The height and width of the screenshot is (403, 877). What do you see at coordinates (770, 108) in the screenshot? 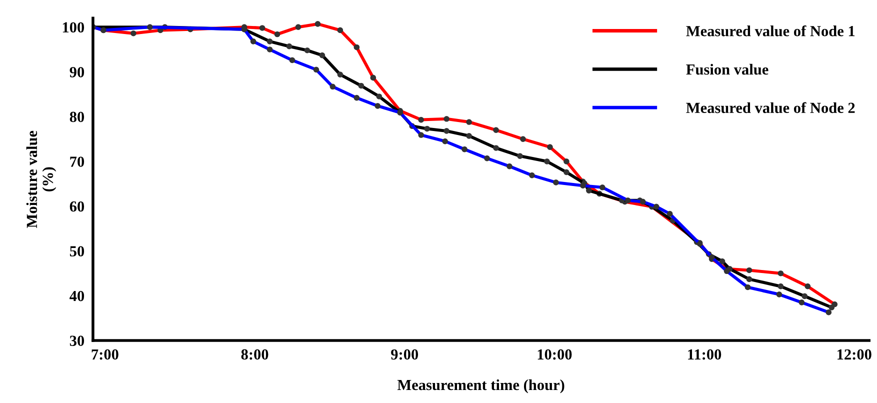
I see `legend-label: Measured value of Node 2` at bounding box center [770, 108].